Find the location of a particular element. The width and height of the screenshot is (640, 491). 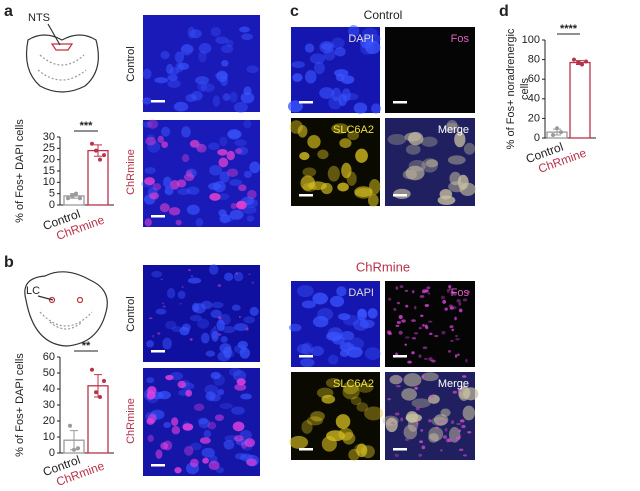

y-tick-label: 25 is located at coordinates (49, 148).